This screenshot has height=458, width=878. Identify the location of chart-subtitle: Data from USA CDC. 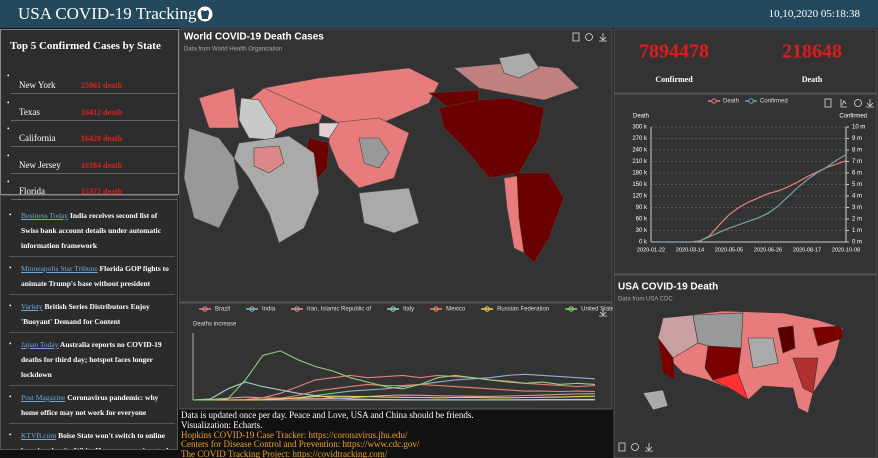
(645, 300).